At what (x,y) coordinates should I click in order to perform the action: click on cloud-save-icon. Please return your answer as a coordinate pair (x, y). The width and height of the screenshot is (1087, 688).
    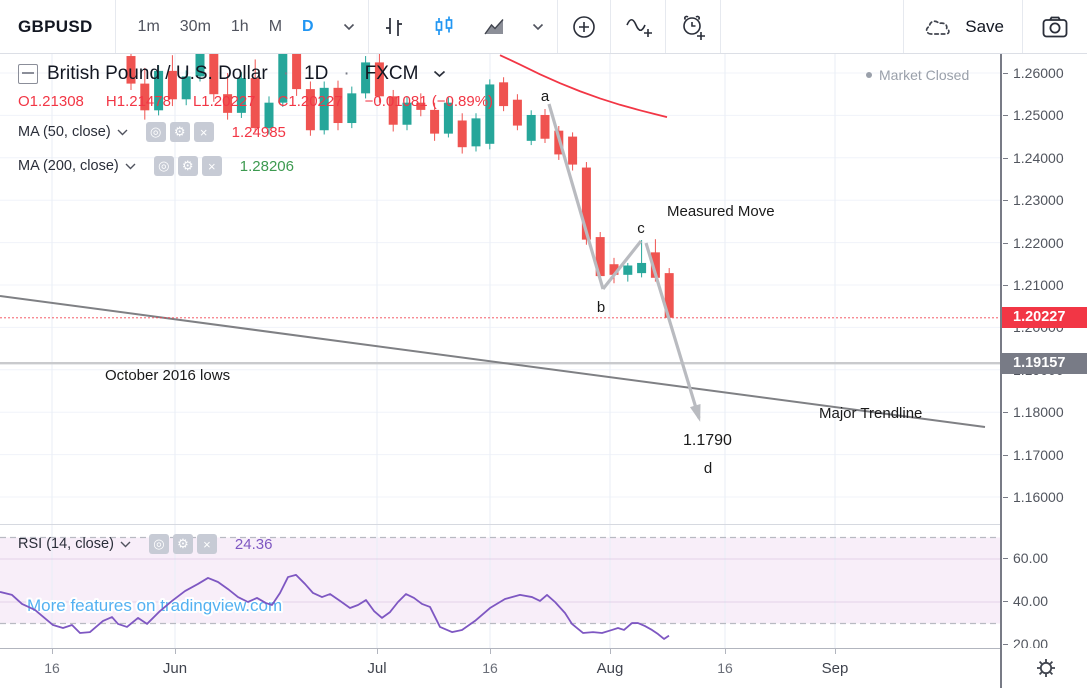
    Looking at the image, I should click on (938, 27).